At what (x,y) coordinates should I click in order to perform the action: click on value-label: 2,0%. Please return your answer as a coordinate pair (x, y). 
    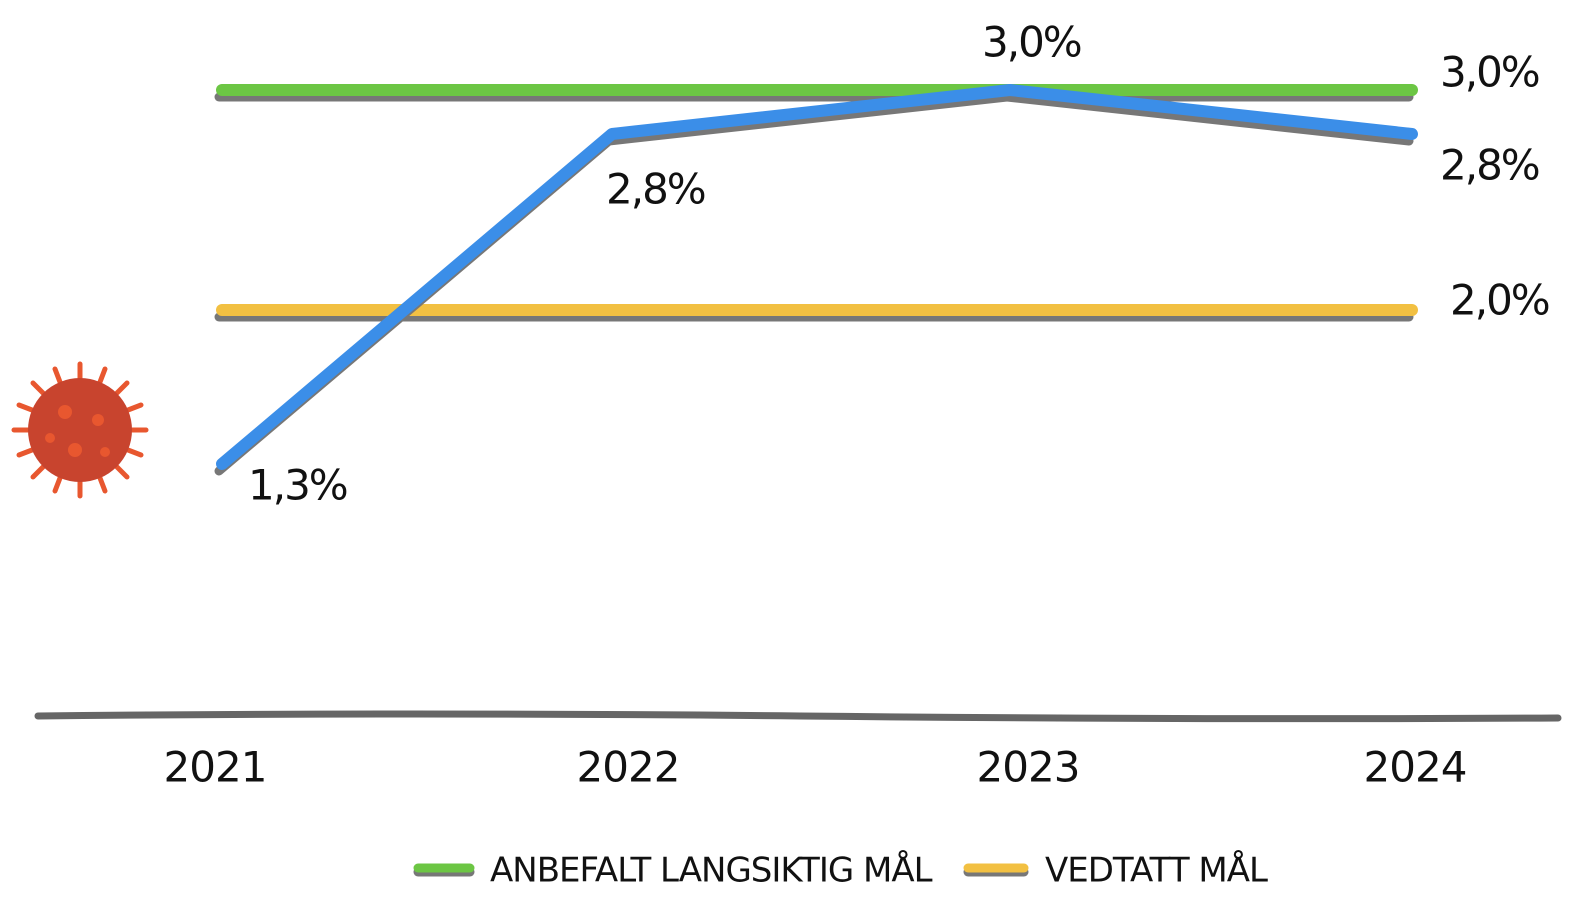
    Looking at the image, I should click on (1499, 300).